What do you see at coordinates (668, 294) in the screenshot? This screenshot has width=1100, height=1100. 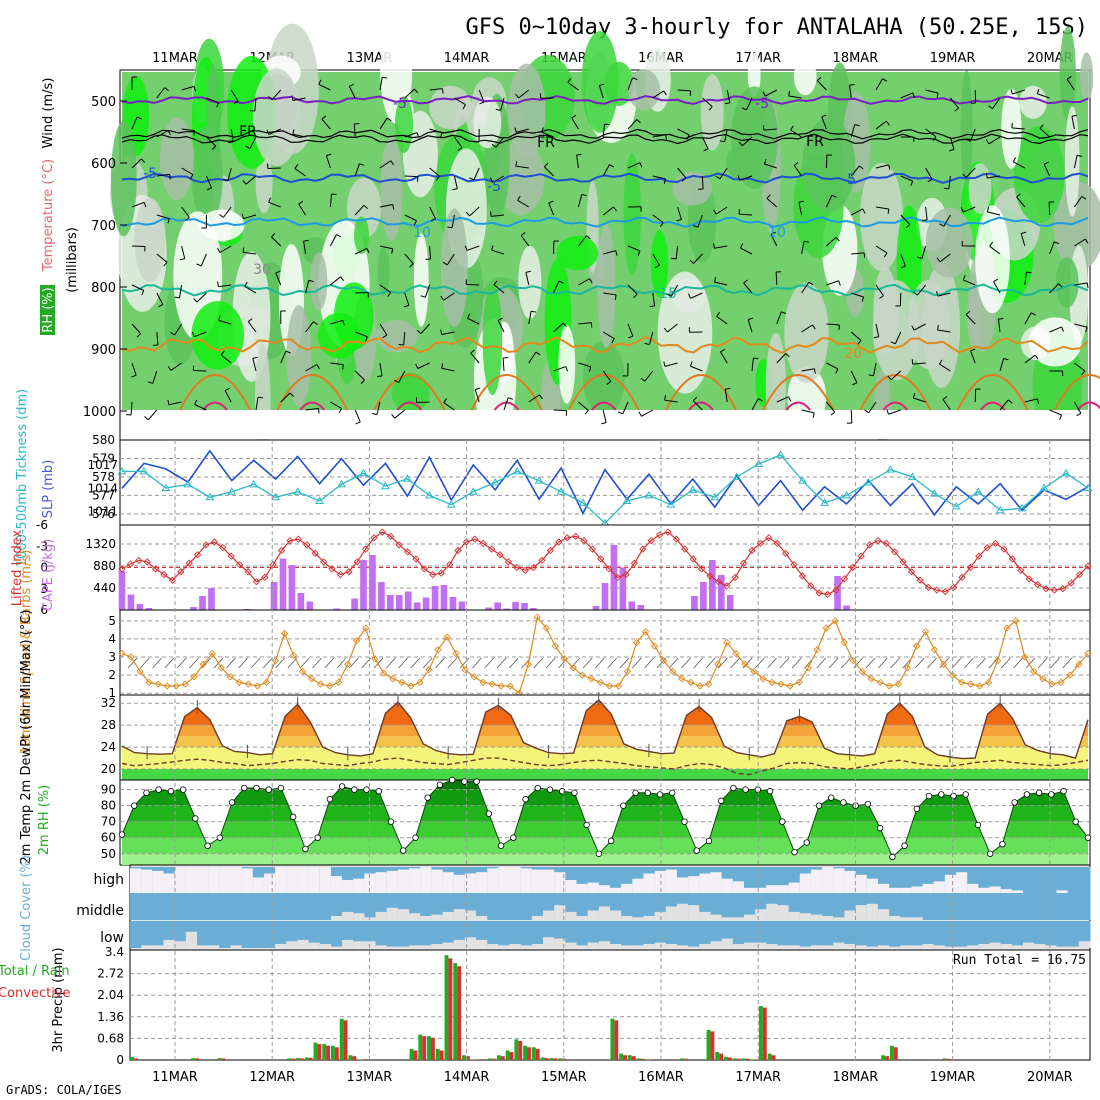 I see `contour-label: 15` at bounding box center [668, 294].